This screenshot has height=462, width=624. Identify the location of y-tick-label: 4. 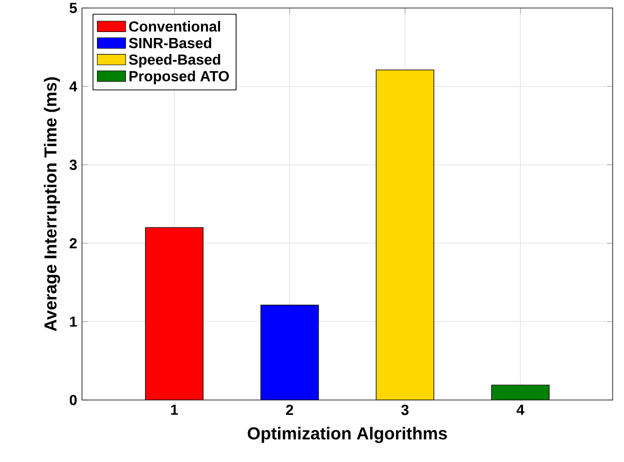
(73, 86).